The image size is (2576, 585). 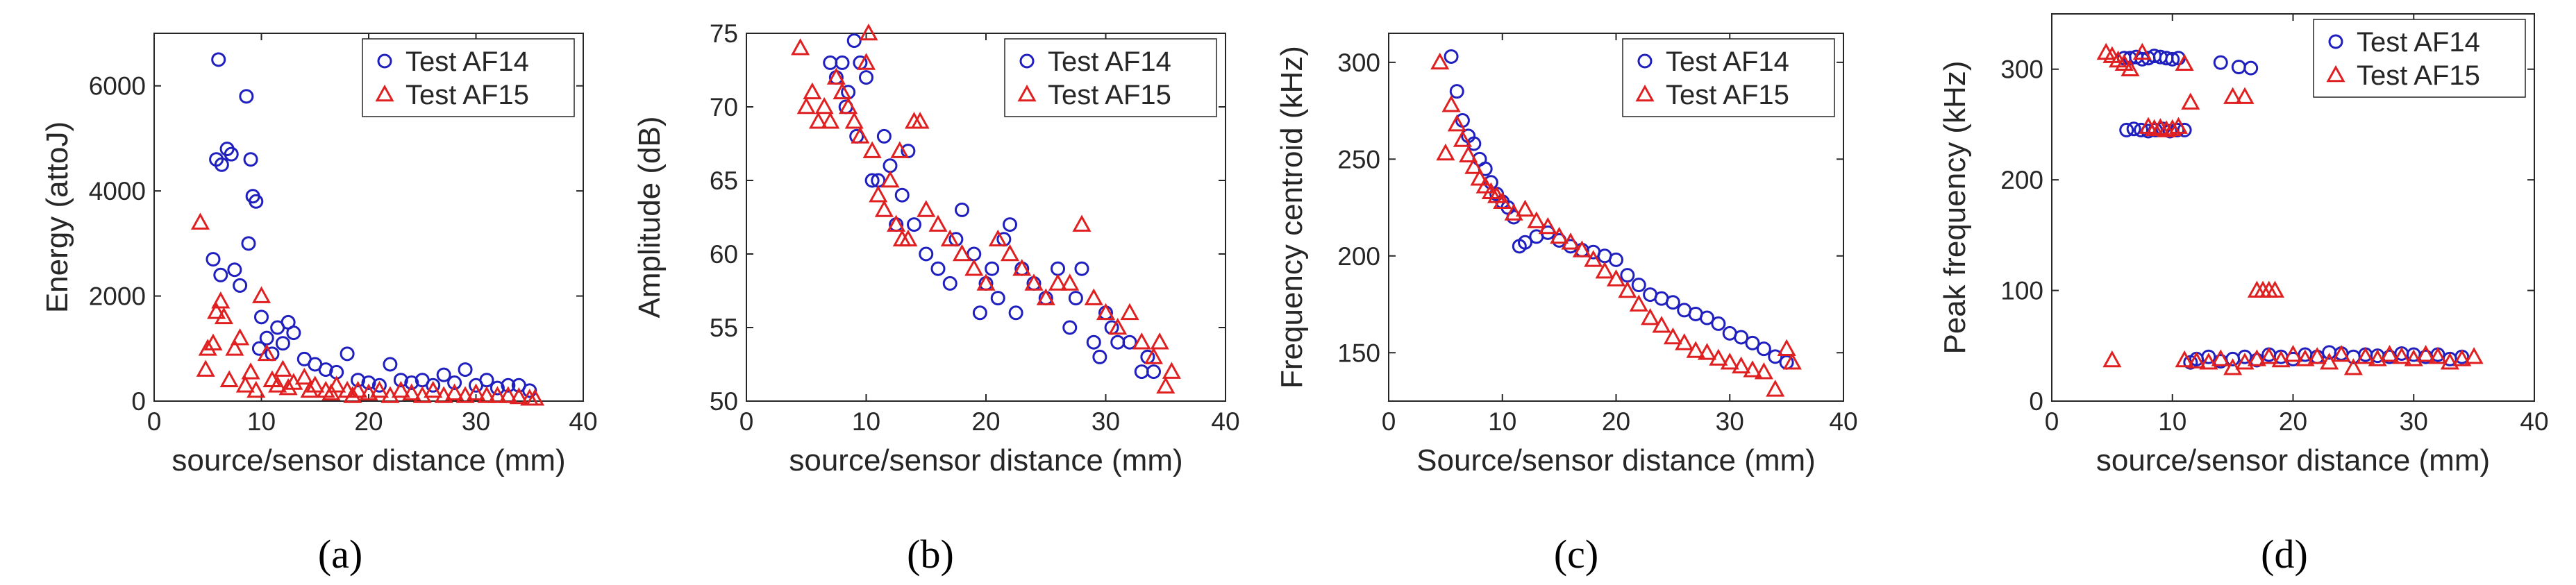 I want to click on y-axis-label: Energy (attoJ), so click(x=57, y=217).